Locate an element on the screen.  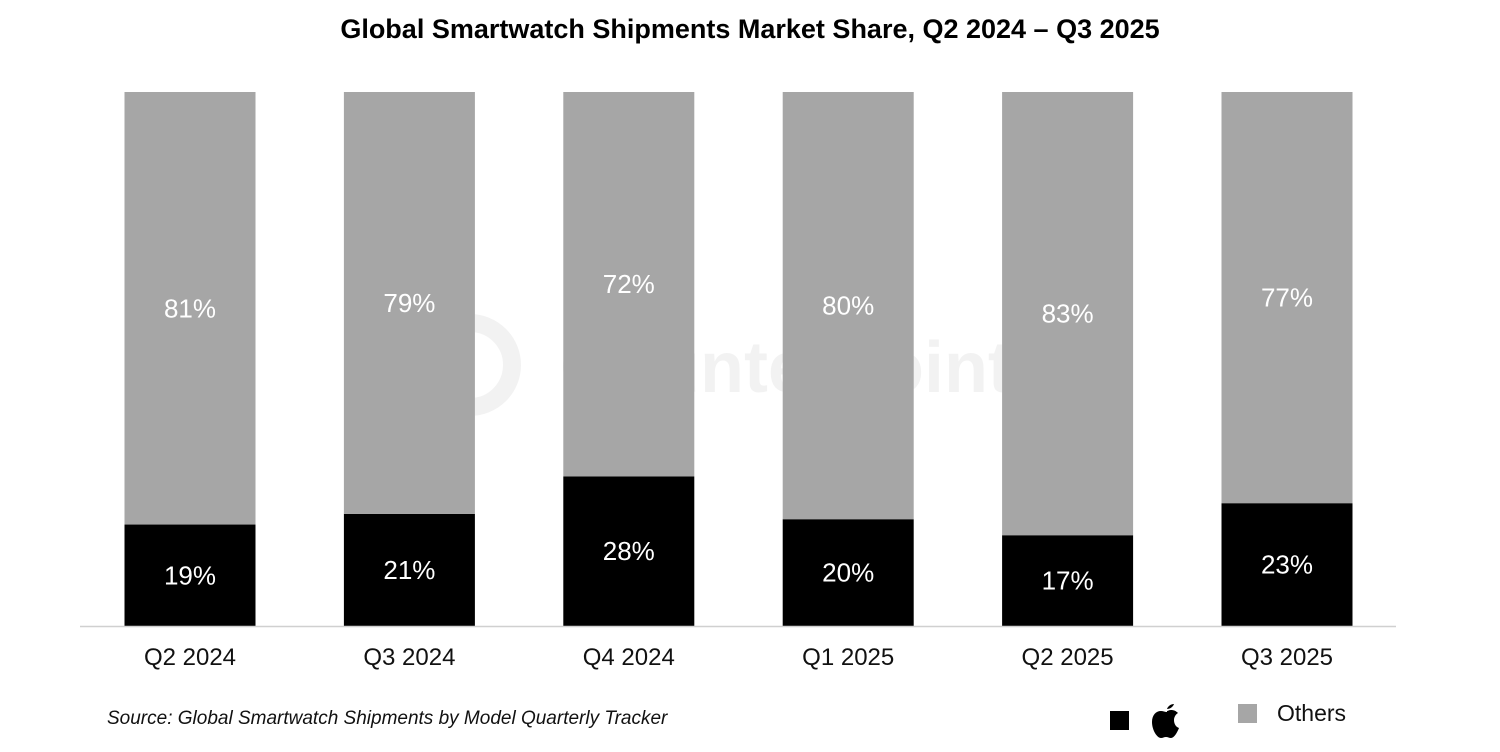
data-label: 80% is located at coordinates (848, 306).